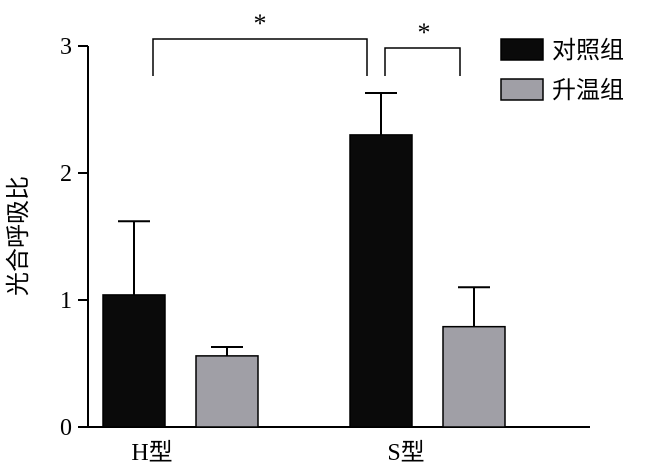  Describe the element at coordinates (151, 452) in the screenshot. I see `x-tick-label: H型` at that location.